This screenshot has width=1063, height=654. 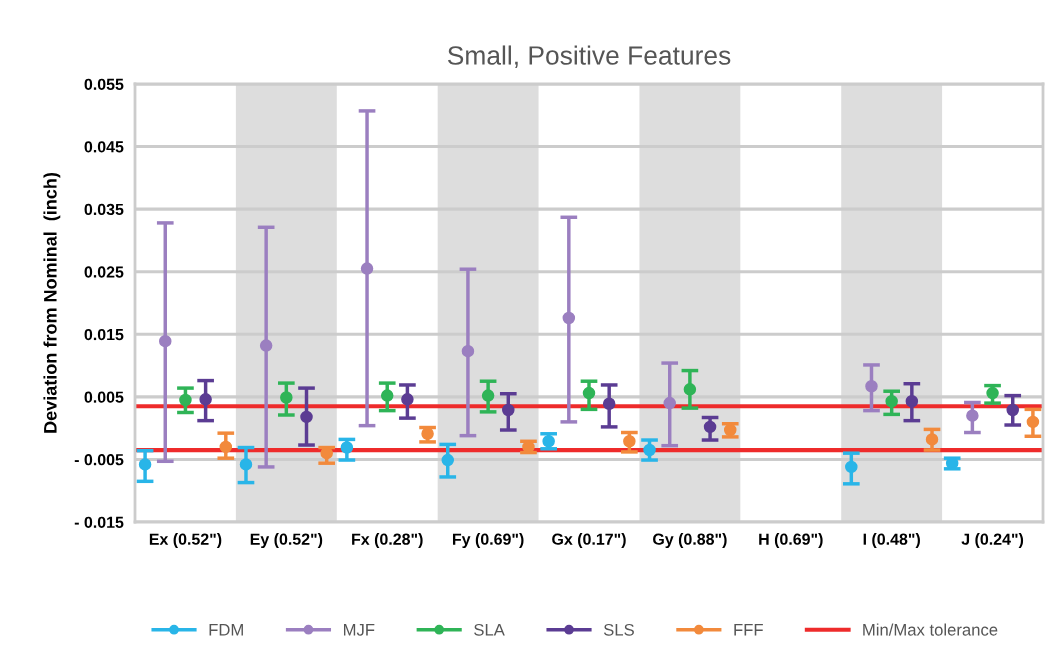 I want to click on y-tick-label: 0.025, so click(x=104, y=272).